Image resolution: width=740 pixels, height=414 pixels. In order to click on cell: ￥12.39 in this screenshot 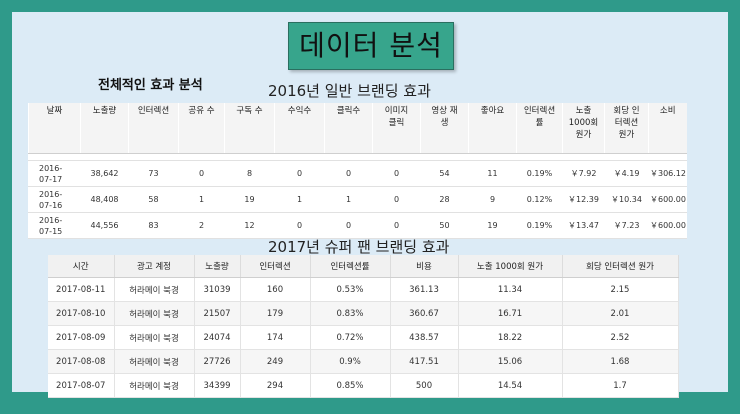, I will do `click(583, 199)`.